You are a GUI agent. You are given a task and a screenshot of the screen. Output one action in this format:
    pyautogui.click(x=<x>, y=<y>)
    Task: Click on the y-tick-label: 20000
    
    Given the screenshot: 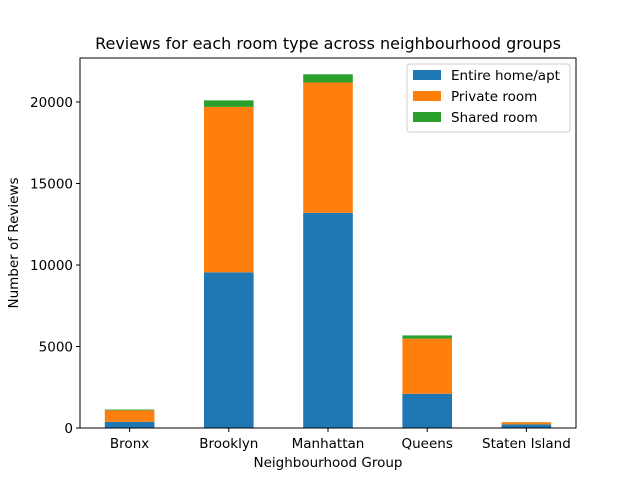 What is the action you would take?
    pyautogui.click(x=51, y=103)
    